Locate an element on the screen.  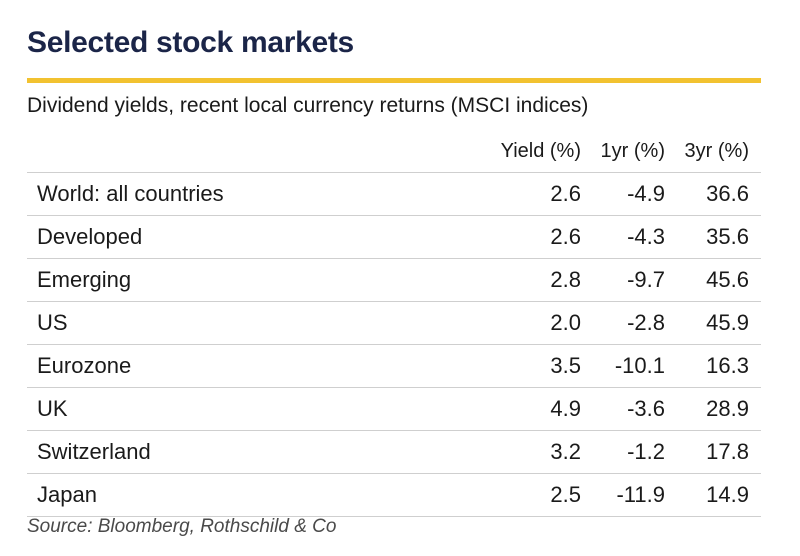
column-header-1yr: 1yr (%) is located at coordinates (635, 151).